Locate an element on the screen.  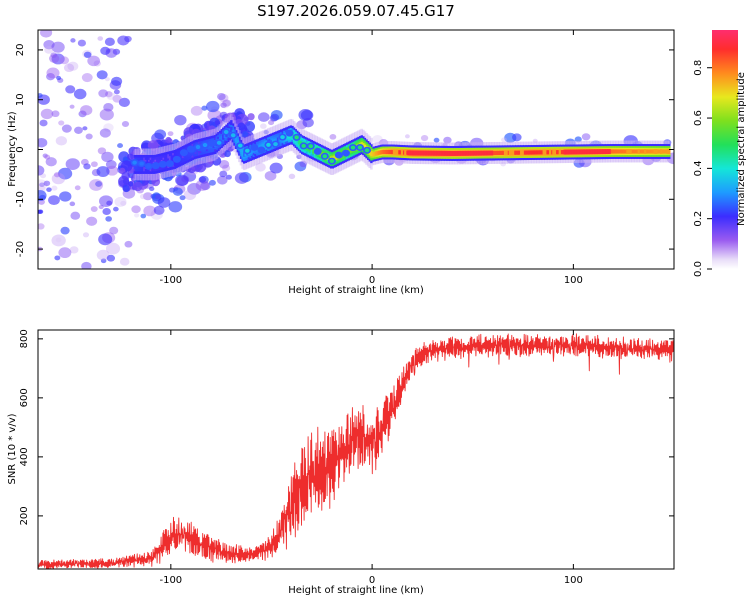
colorbar-ticks: 0.0 0.2 0.4 0.6 0.8 is located at coordinates (702, 168).